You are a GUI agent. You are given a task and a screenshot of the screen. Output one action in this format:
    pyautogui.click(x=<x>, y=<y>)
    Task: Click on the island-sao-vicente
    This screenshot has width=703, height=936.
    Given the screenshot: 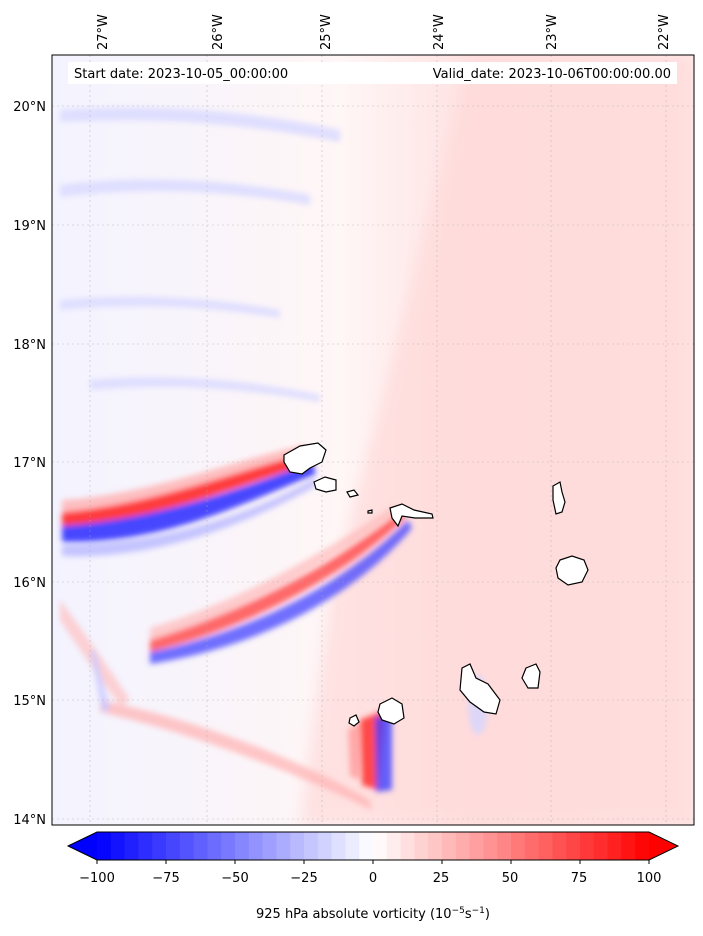 What is the action you would take?
    pyautogui.click(x=325, y=484)
    